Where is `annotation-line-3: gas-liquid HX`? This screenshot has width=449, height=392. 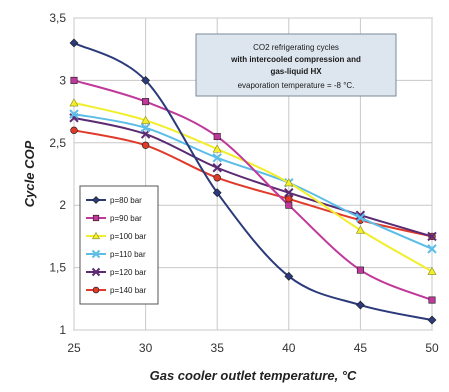
annotation-line-3: gas-liquid HX is located at coordinates (296, 71).